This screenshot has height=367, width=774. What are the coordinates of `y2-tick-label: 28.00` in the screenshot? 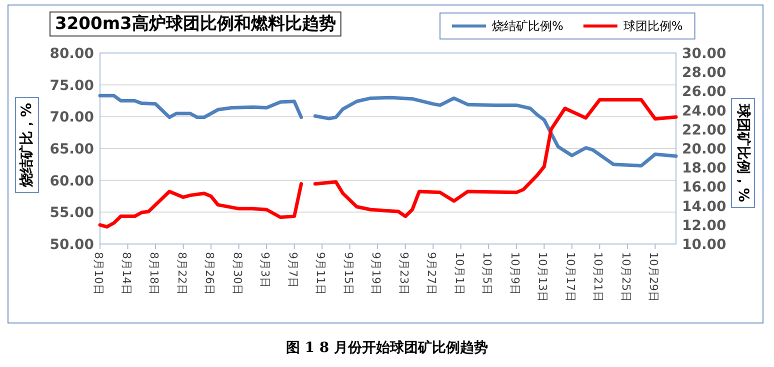 It's located at (704, 73).